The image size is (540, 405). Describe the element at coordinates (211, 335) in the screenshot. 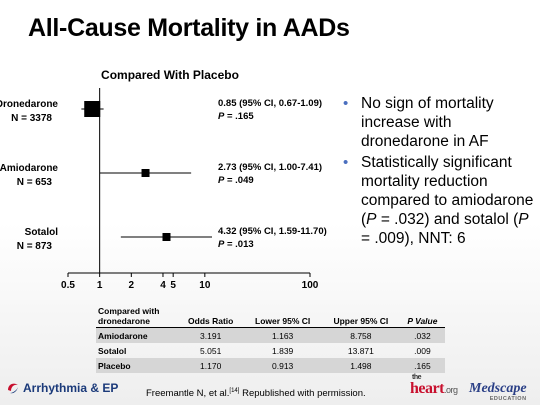

I see `cell-odds-ratio: 3.191` at that location.